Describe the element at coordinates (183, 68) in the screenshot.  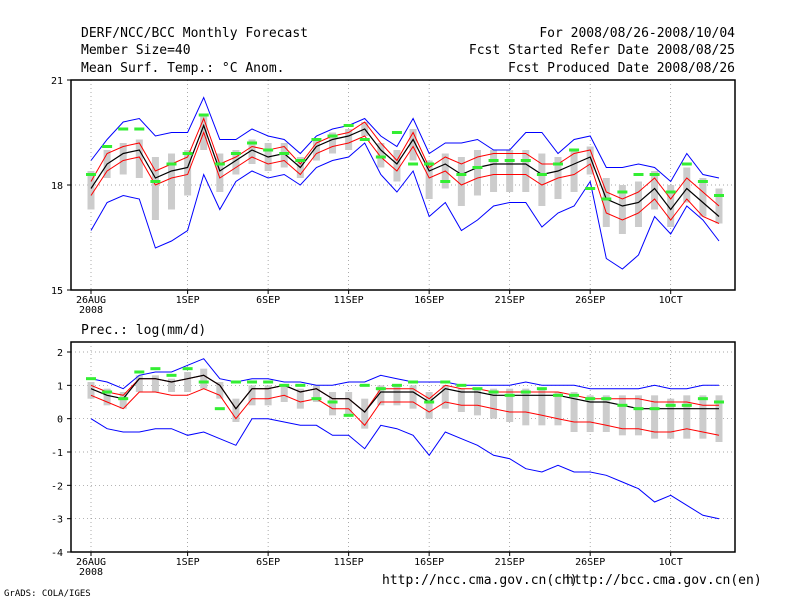
I see `header-line-3-left: Mean Surf. Temp.: °C Anom.` at that location.